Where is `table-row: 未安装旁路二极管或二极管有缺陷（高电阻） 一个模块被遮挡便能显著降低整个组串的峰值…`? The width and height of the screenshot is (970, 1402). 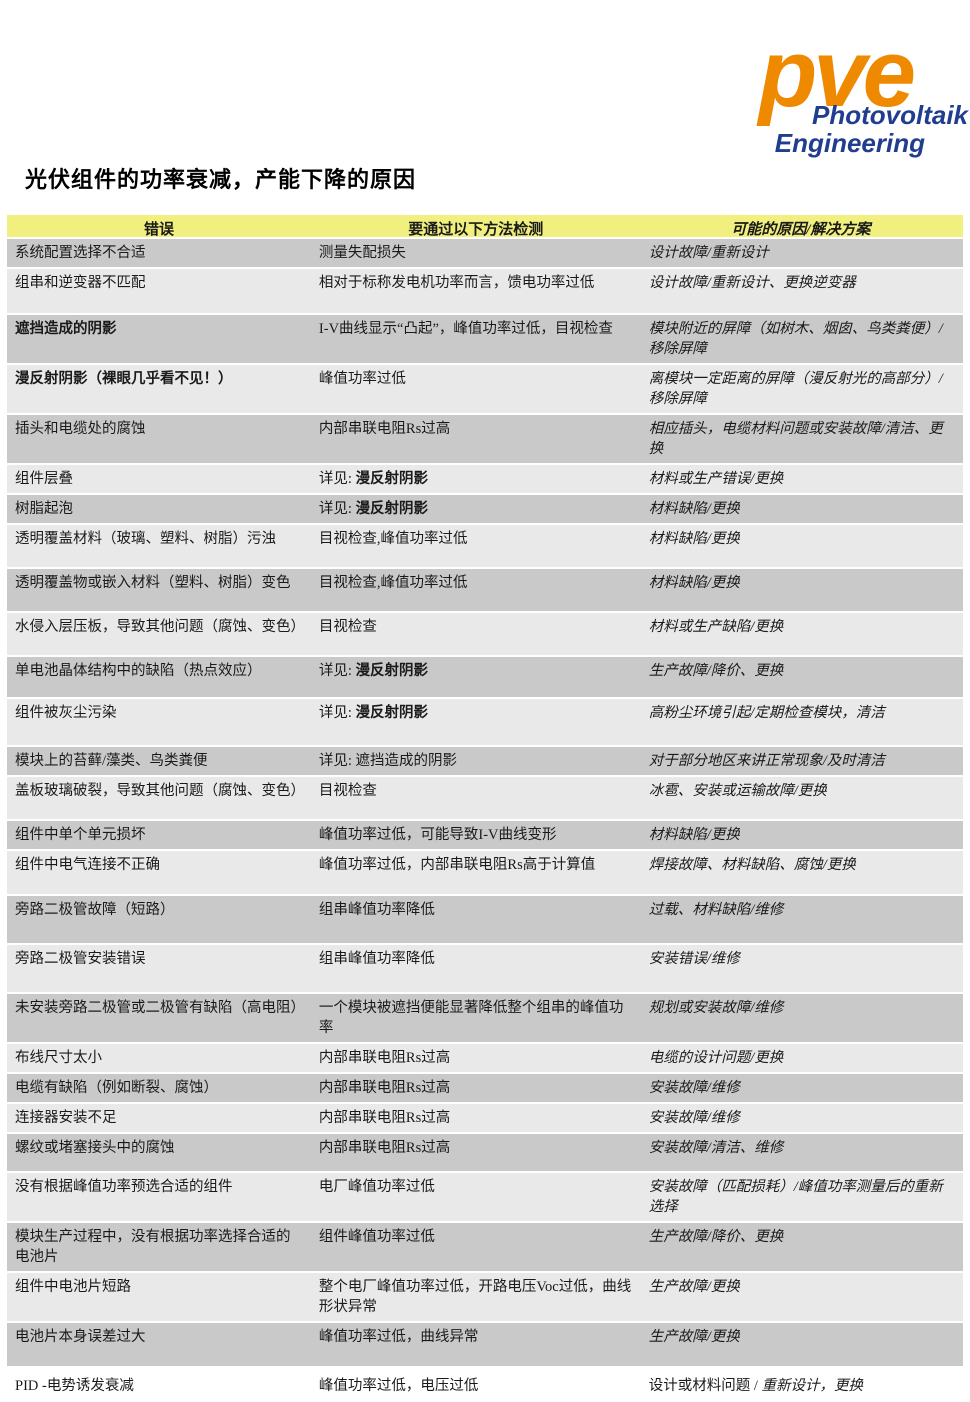
table-row: 未安装旁路二极管或二极管有缺陷（高电阻） 一个模块被遮挡便能显著降低整个组串的峰值… is located at coordinates (485, 1018).